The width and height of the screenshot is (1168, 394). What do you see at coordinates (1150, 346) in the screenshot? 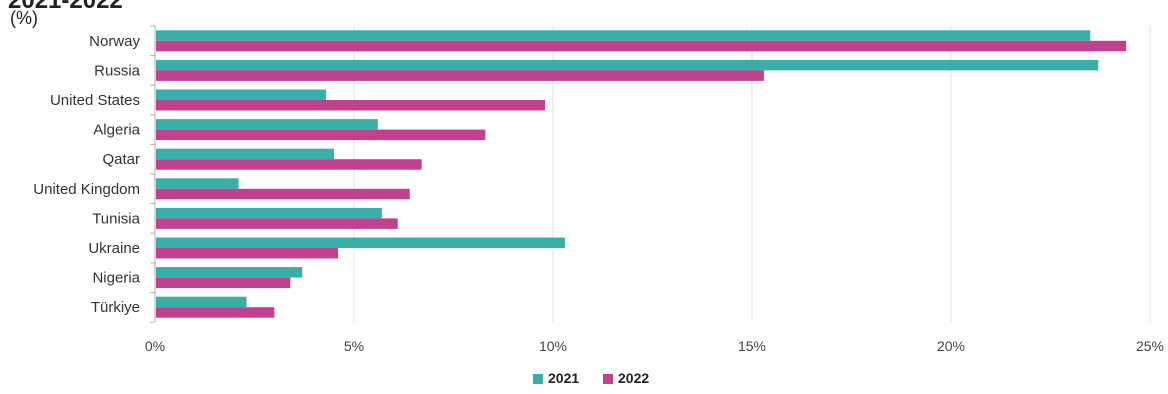
I see `x-tick-label: 25%` at bounding box center [1150, 346].